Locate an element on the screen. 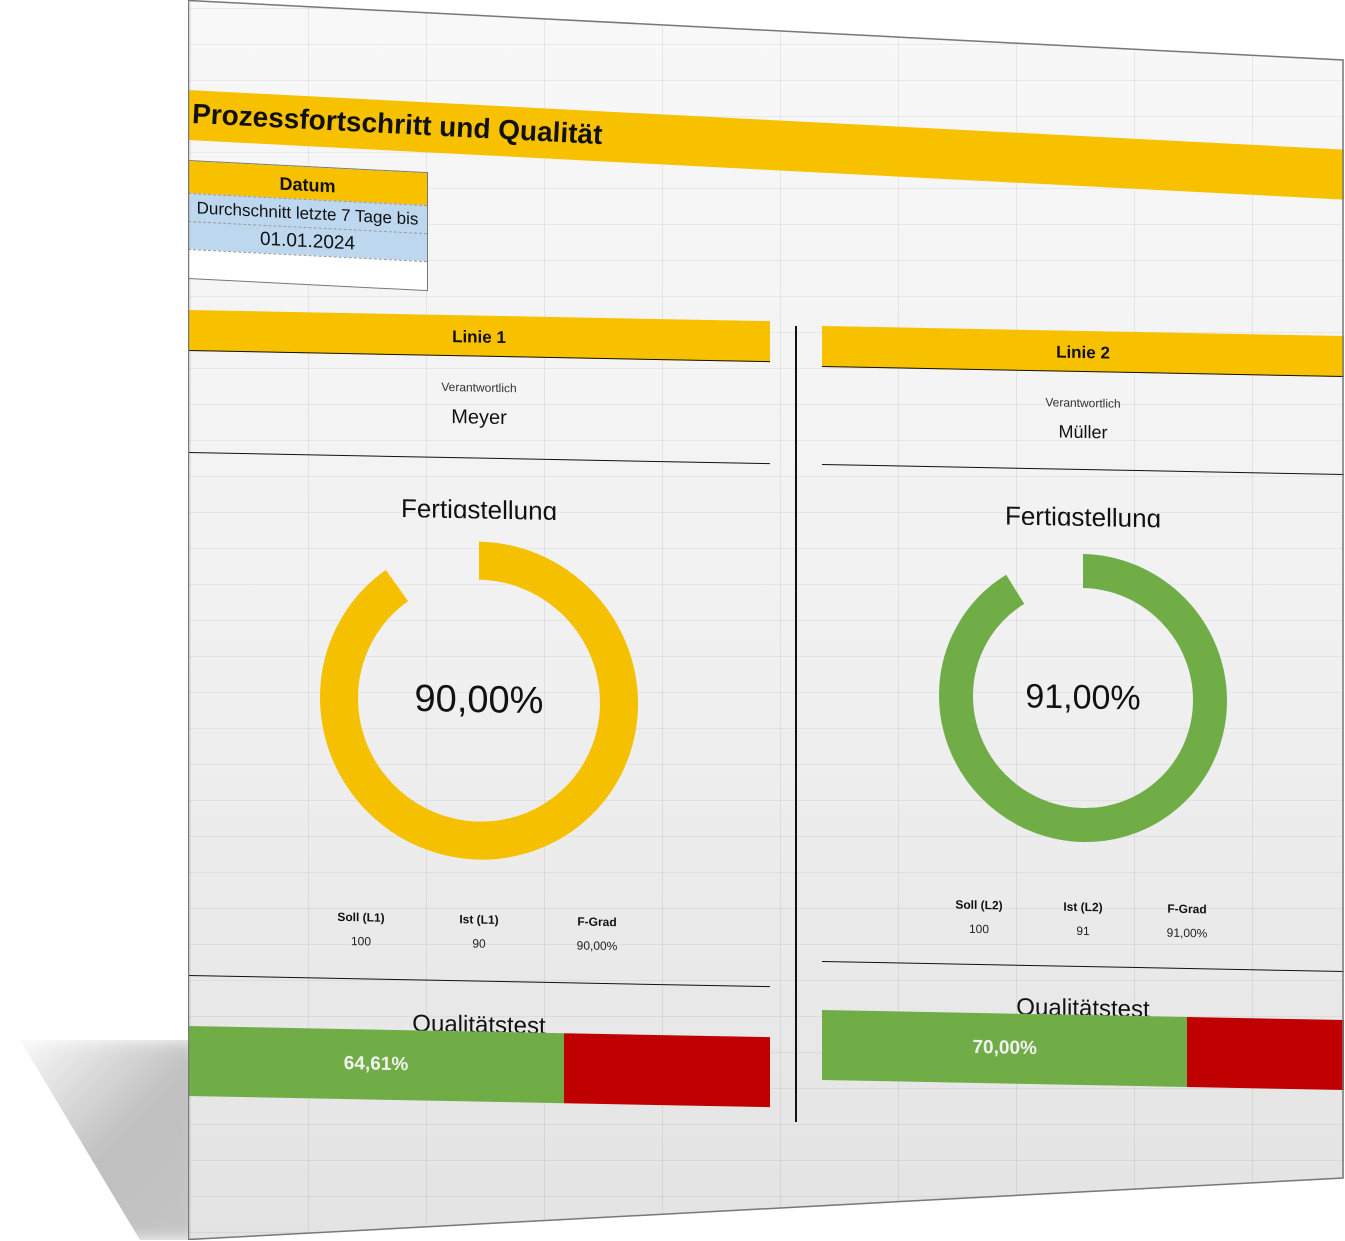  quality-pass-segment: 64,61% is located at coordinates (376, 1065).